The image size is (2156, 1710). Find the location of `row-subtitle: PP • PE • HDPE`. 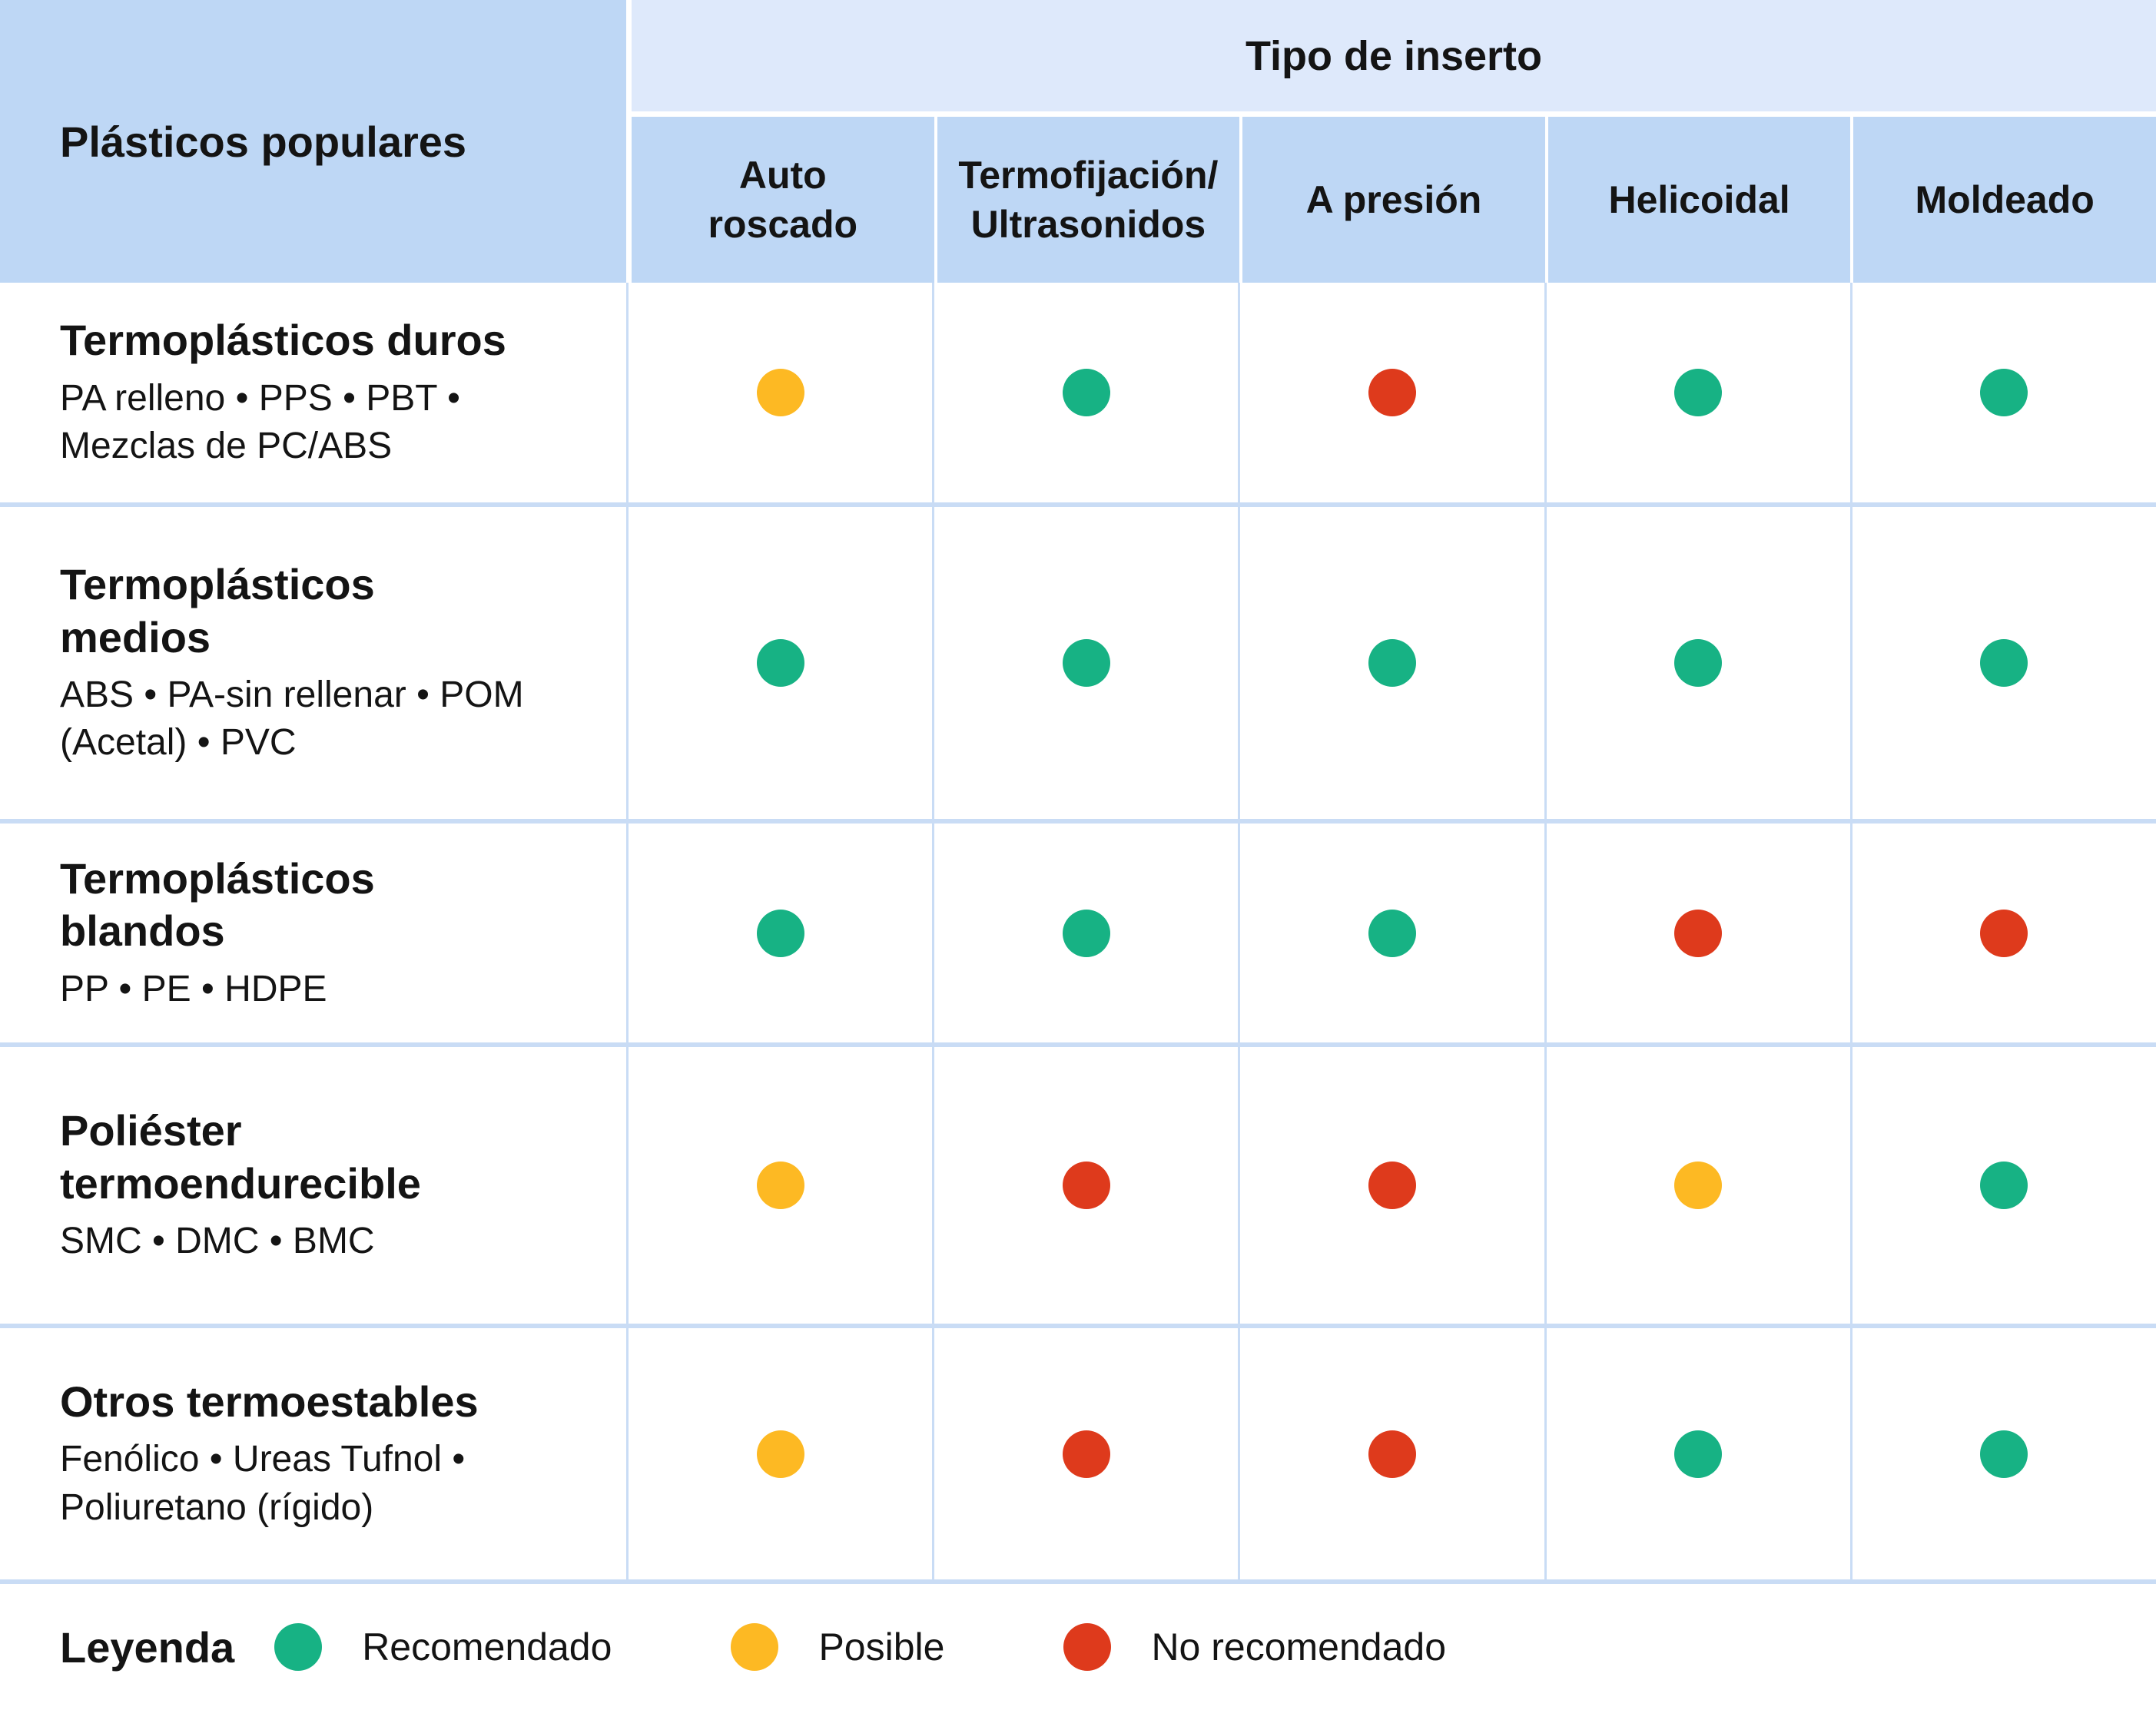

row-subtitle: PP • PE • HDPE is located at coordinates (193, 988).